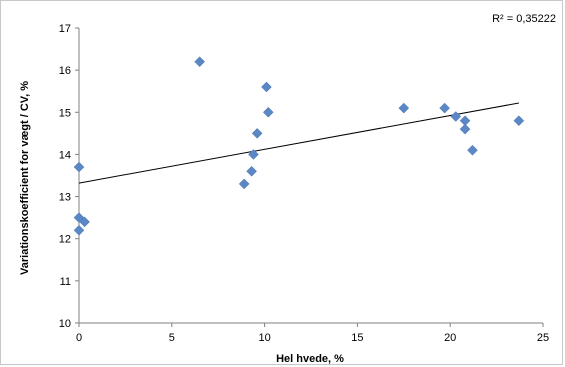 The height and width of the screenshot is (367, 565). I want to click on x-tick-label: 10, so click(264, 338).